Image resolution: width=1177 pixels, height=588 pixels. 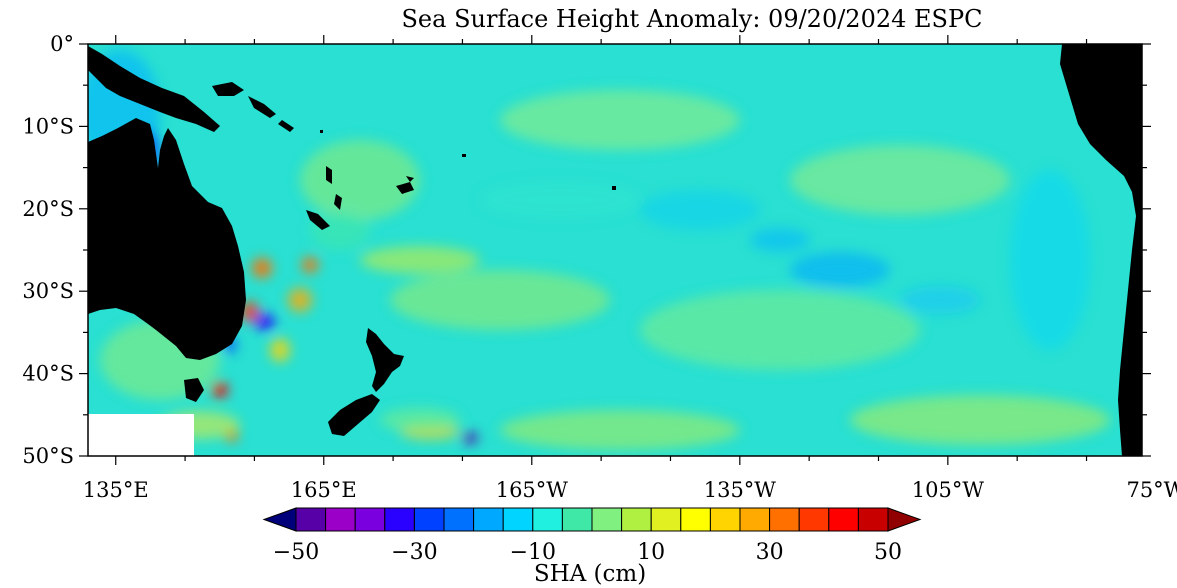 I want to click on colorbar-cells, so click(x=592, y=519).